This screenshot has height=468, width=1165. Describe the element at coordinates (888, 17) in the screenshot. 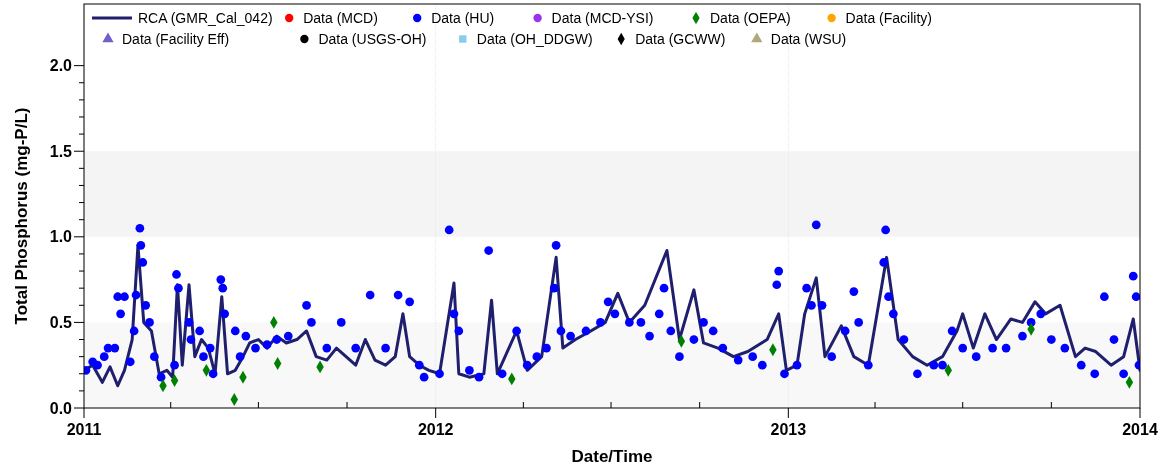

I see `legend-label: Data (Facility)` at that location.